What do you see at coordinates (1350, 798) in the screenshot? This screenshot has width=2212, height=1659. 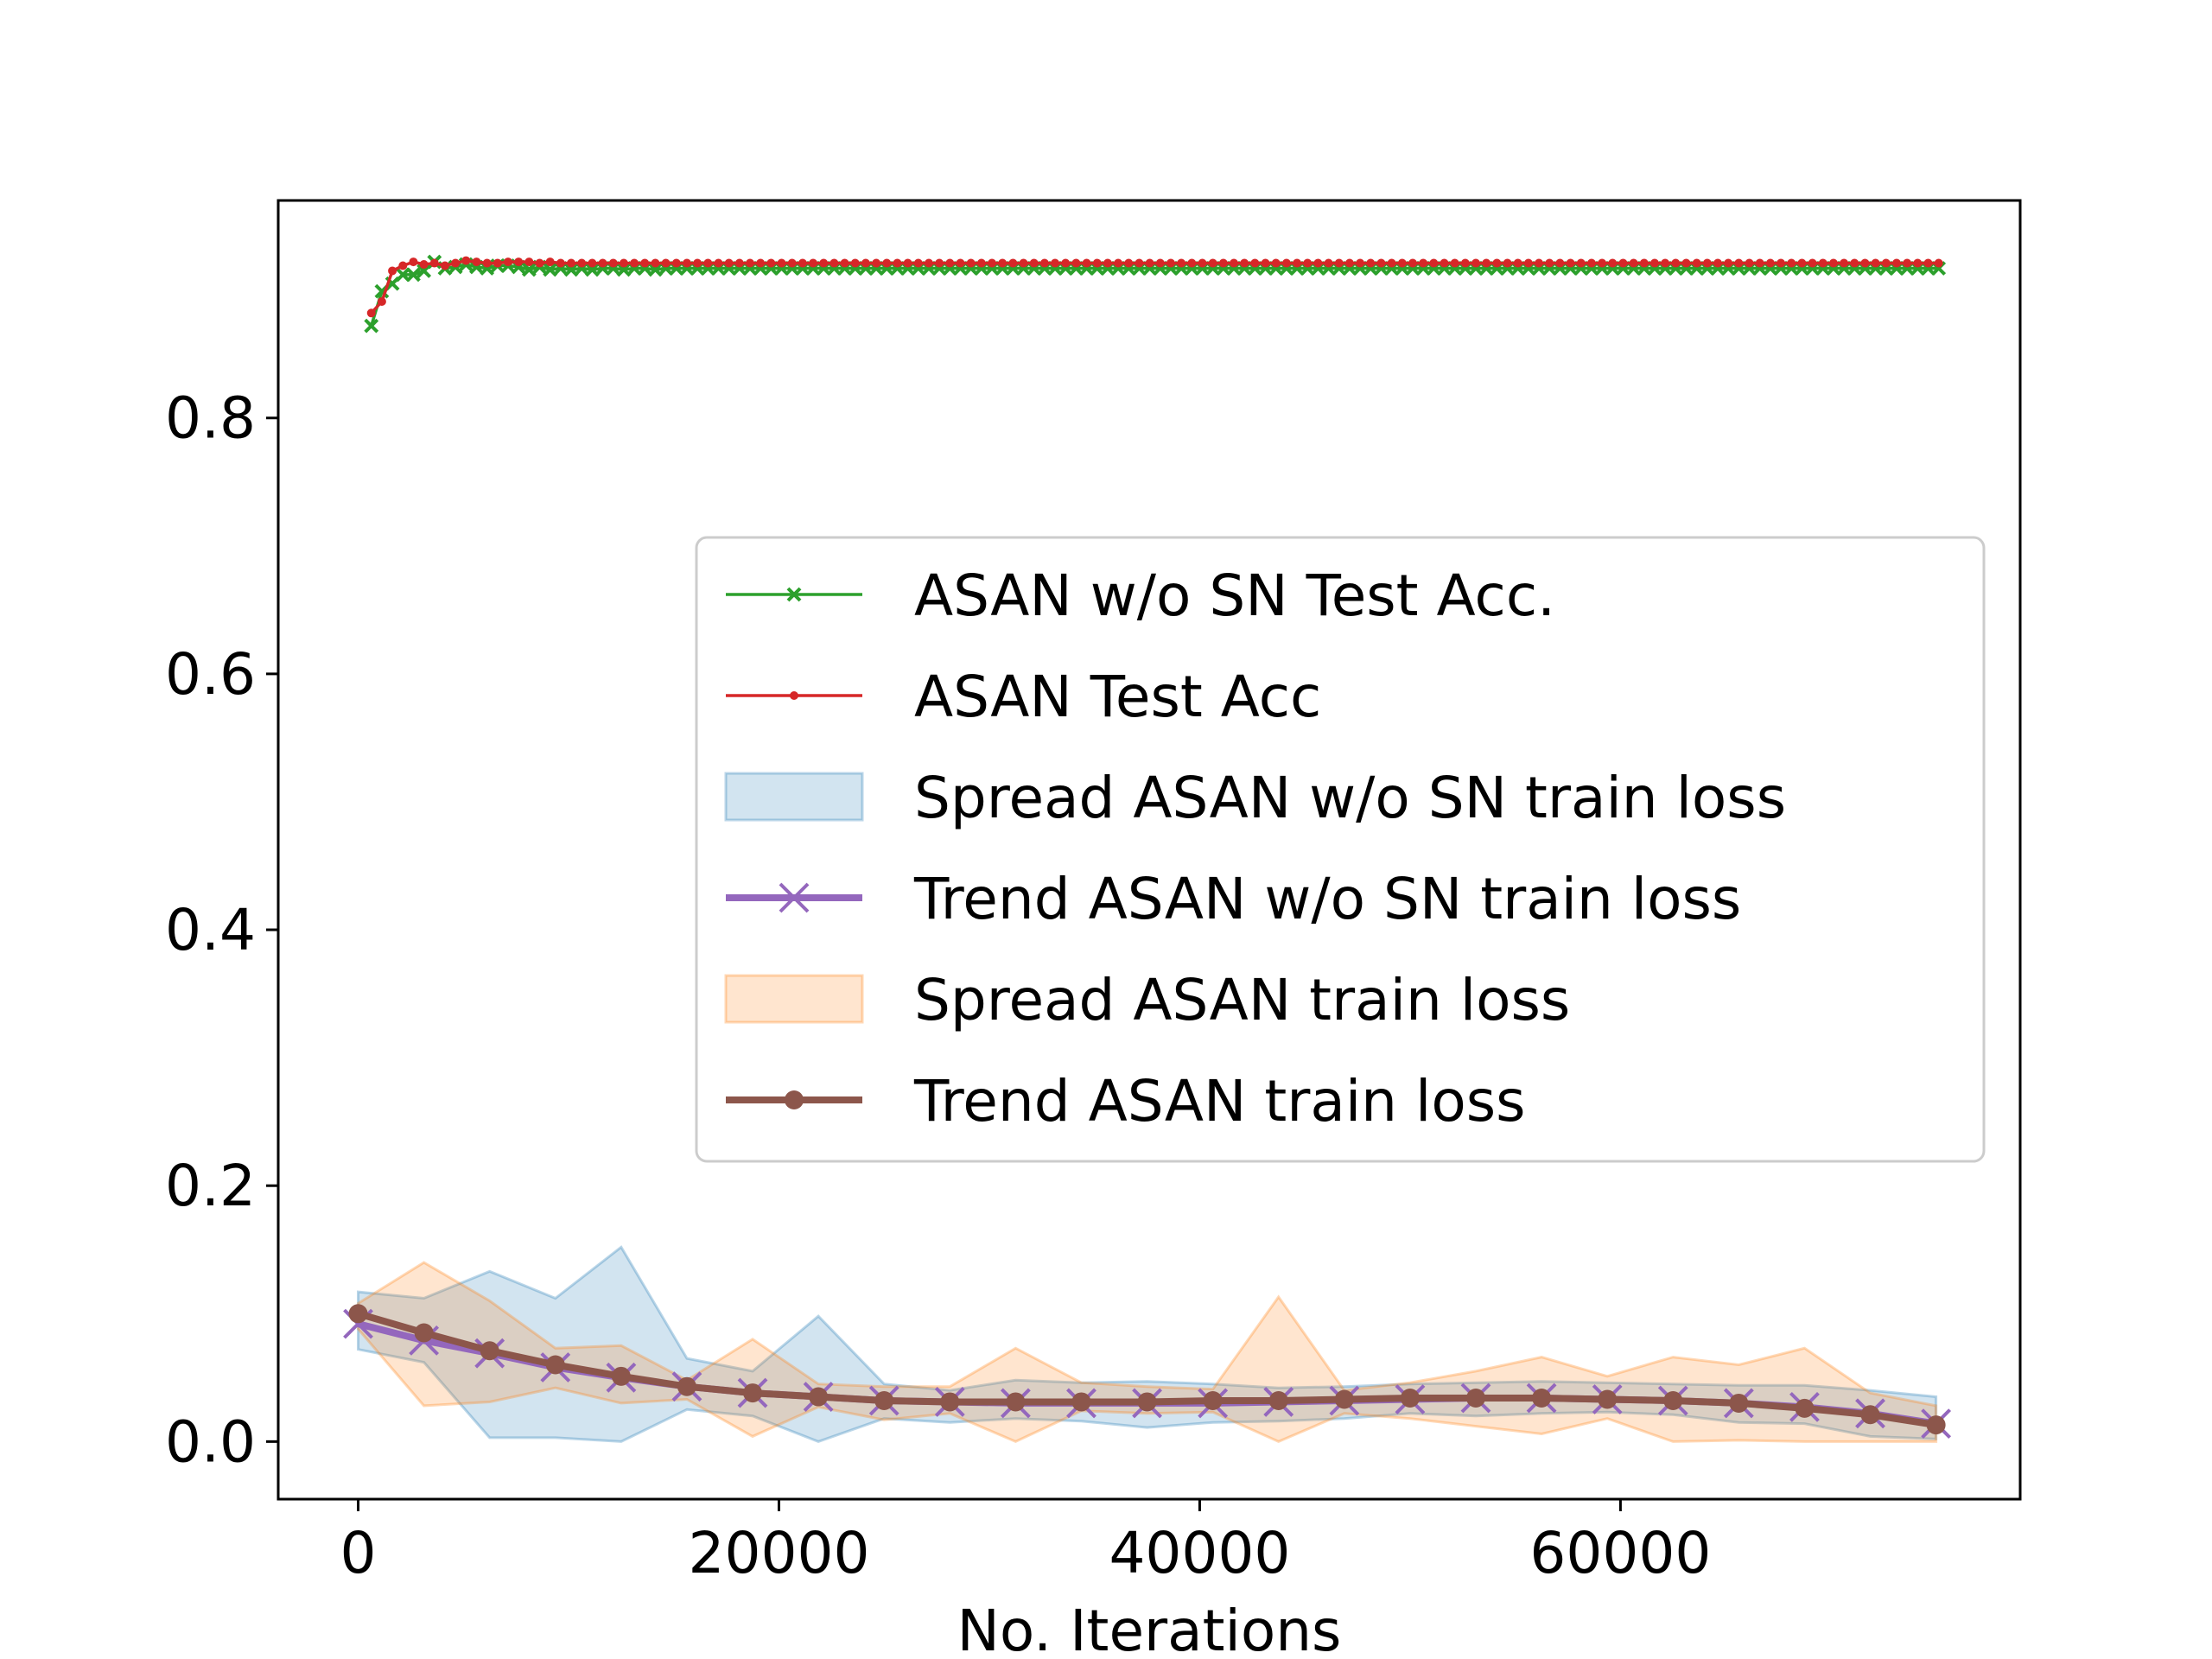 I see `legend-label: Spread ASAN w/o SN train loss` at bounding box center [1350, 798].